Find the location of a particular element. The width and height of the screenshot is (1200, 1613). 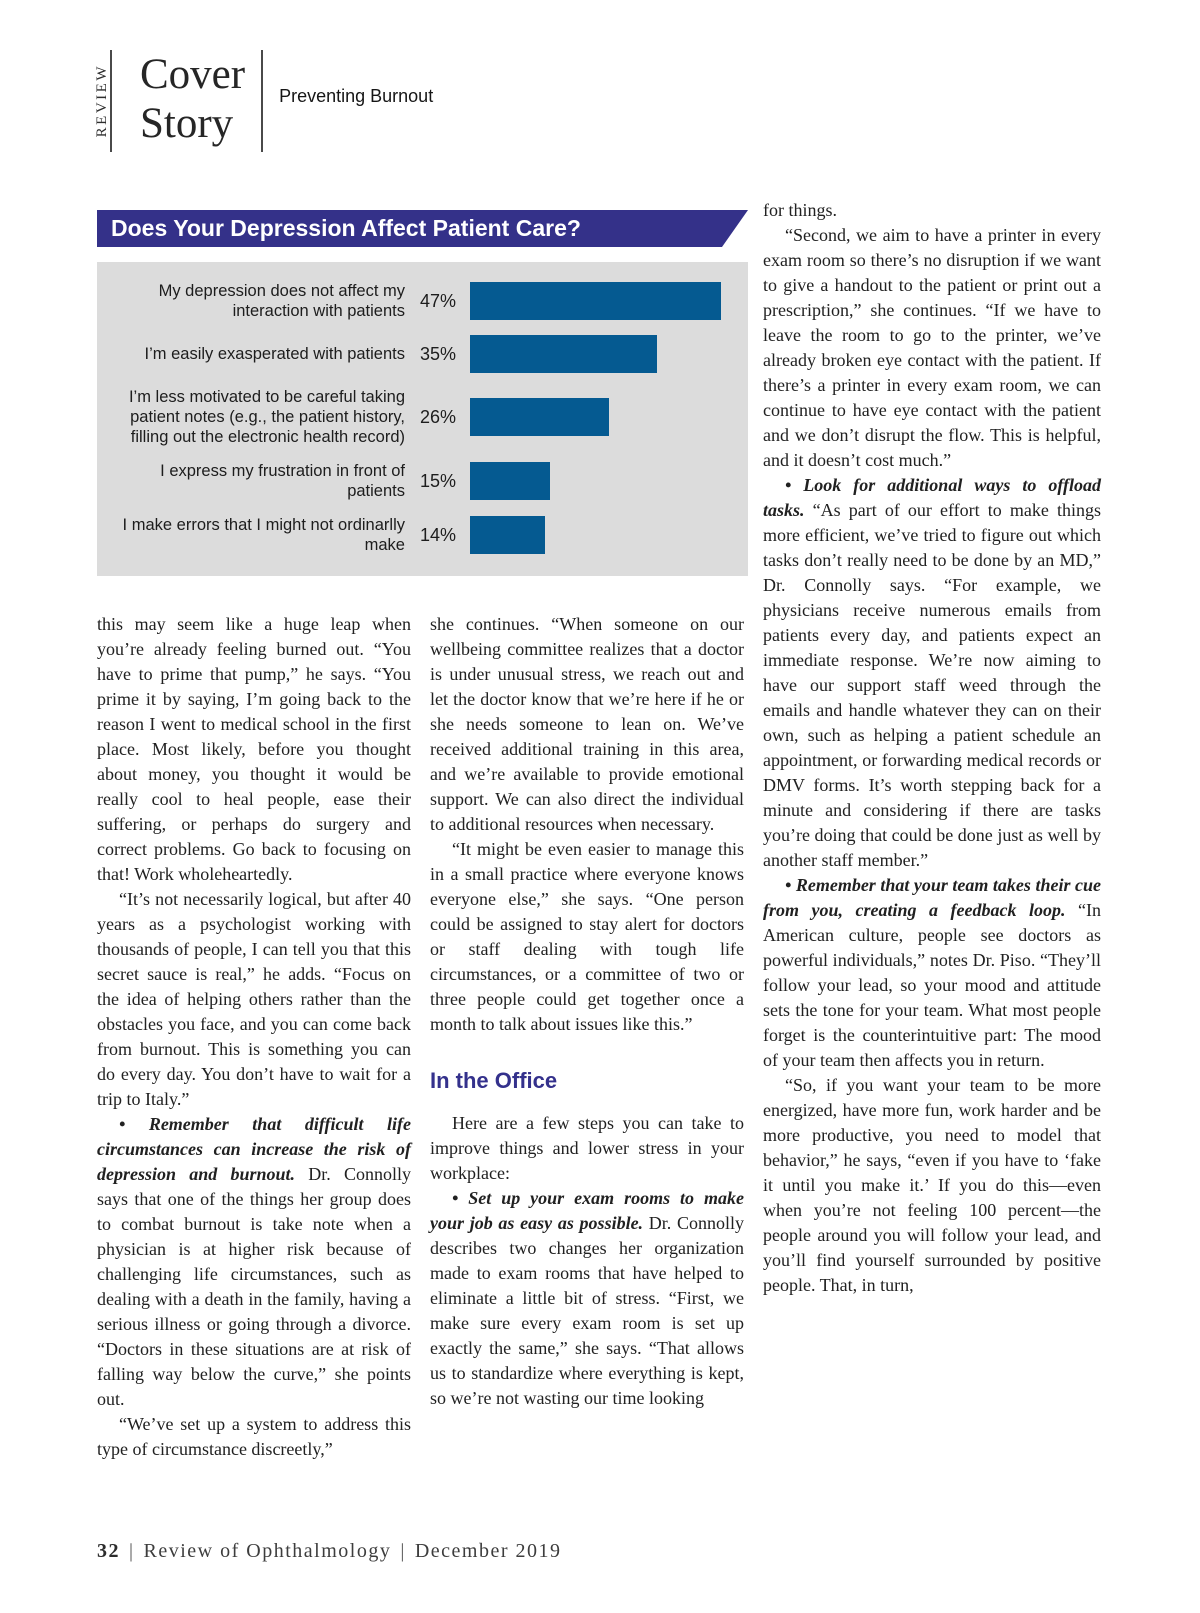

page-footer: 32 | Review of Ophthalmology | December 2019 is located at coordinates (329, 1551).